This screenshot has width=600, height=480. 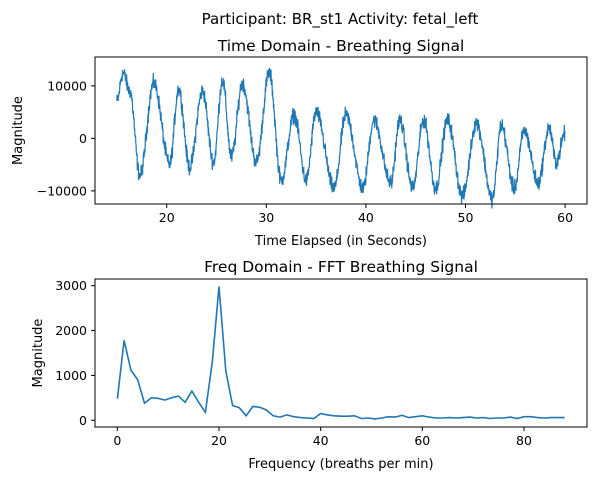 I want to click on x-tick-label: 50, so click(x=466, y=217).